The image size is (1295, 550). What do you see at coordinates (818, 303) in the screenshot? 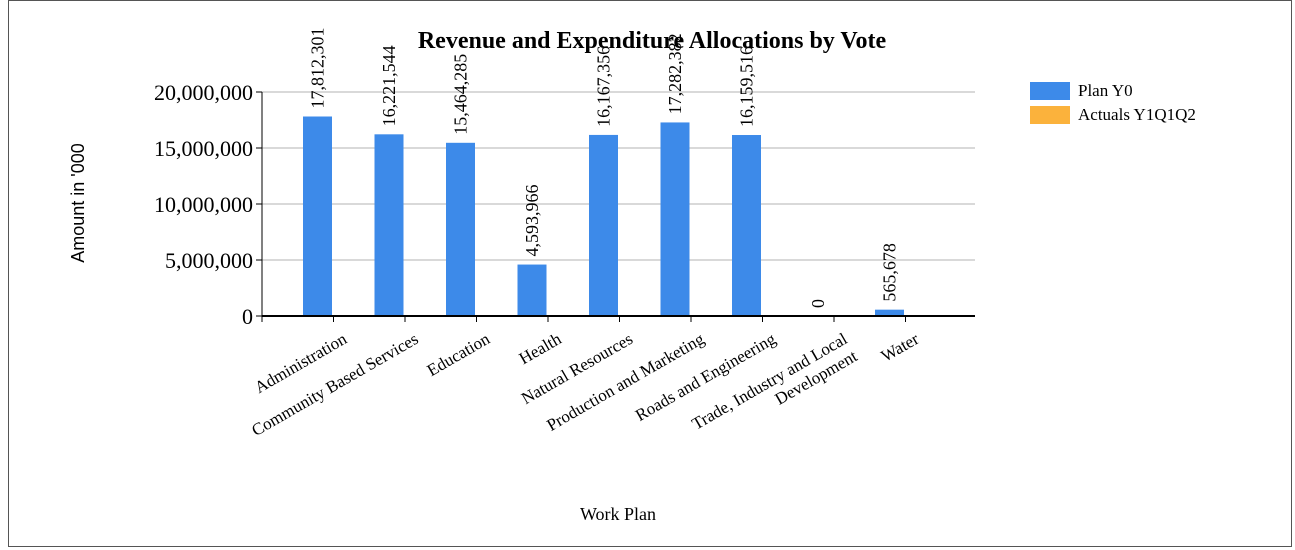
I see `data-label: 0` at bounding box center [818, 303].